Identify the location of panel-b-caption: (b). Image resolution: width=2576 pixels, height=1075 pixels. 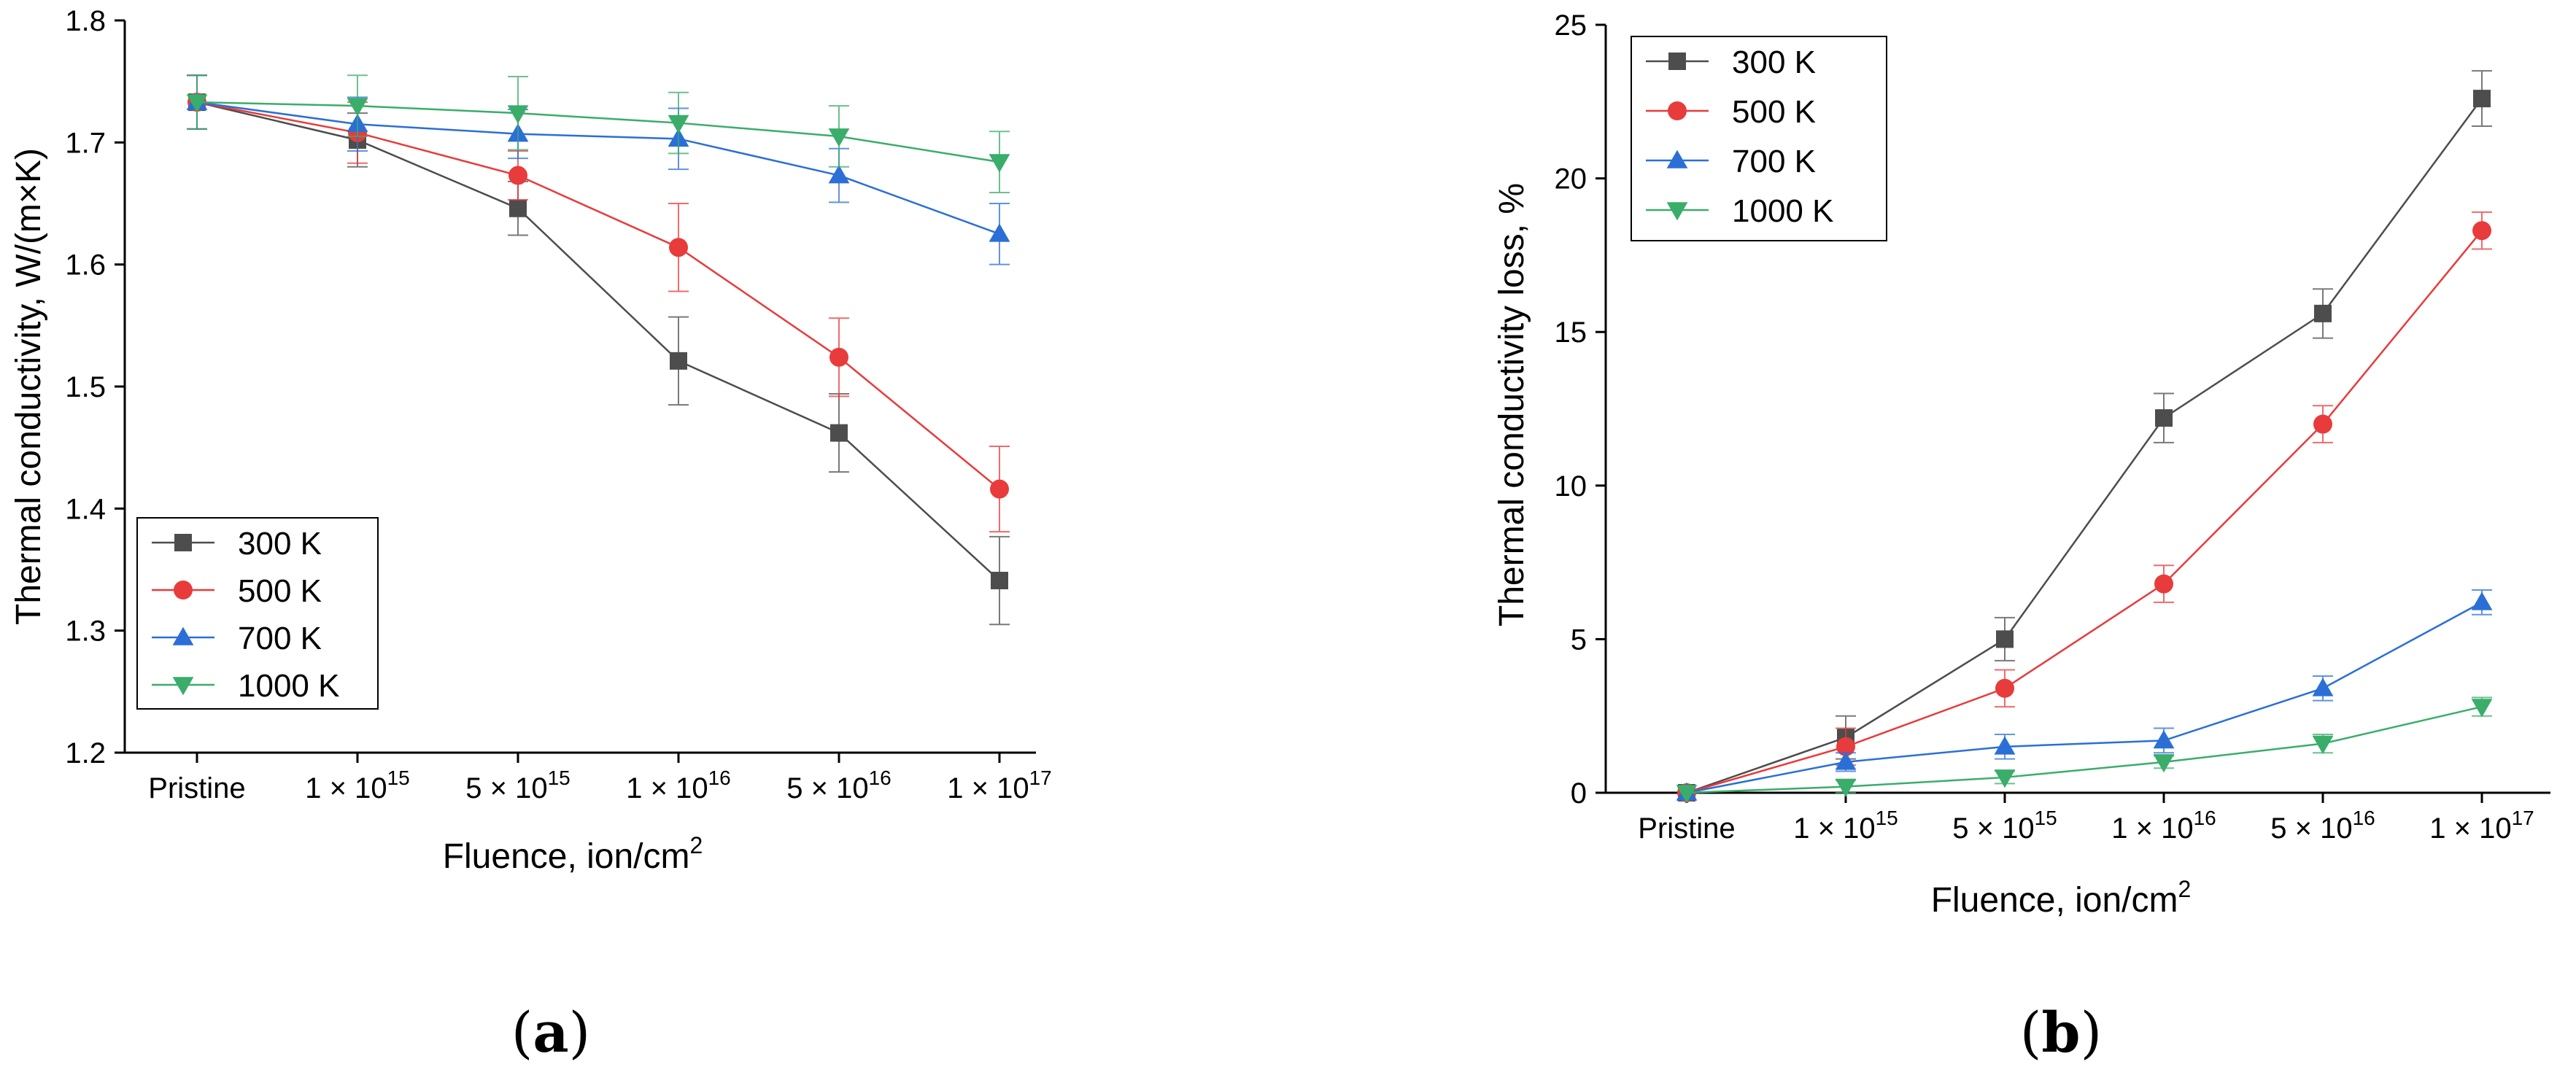
(2061, 1032).